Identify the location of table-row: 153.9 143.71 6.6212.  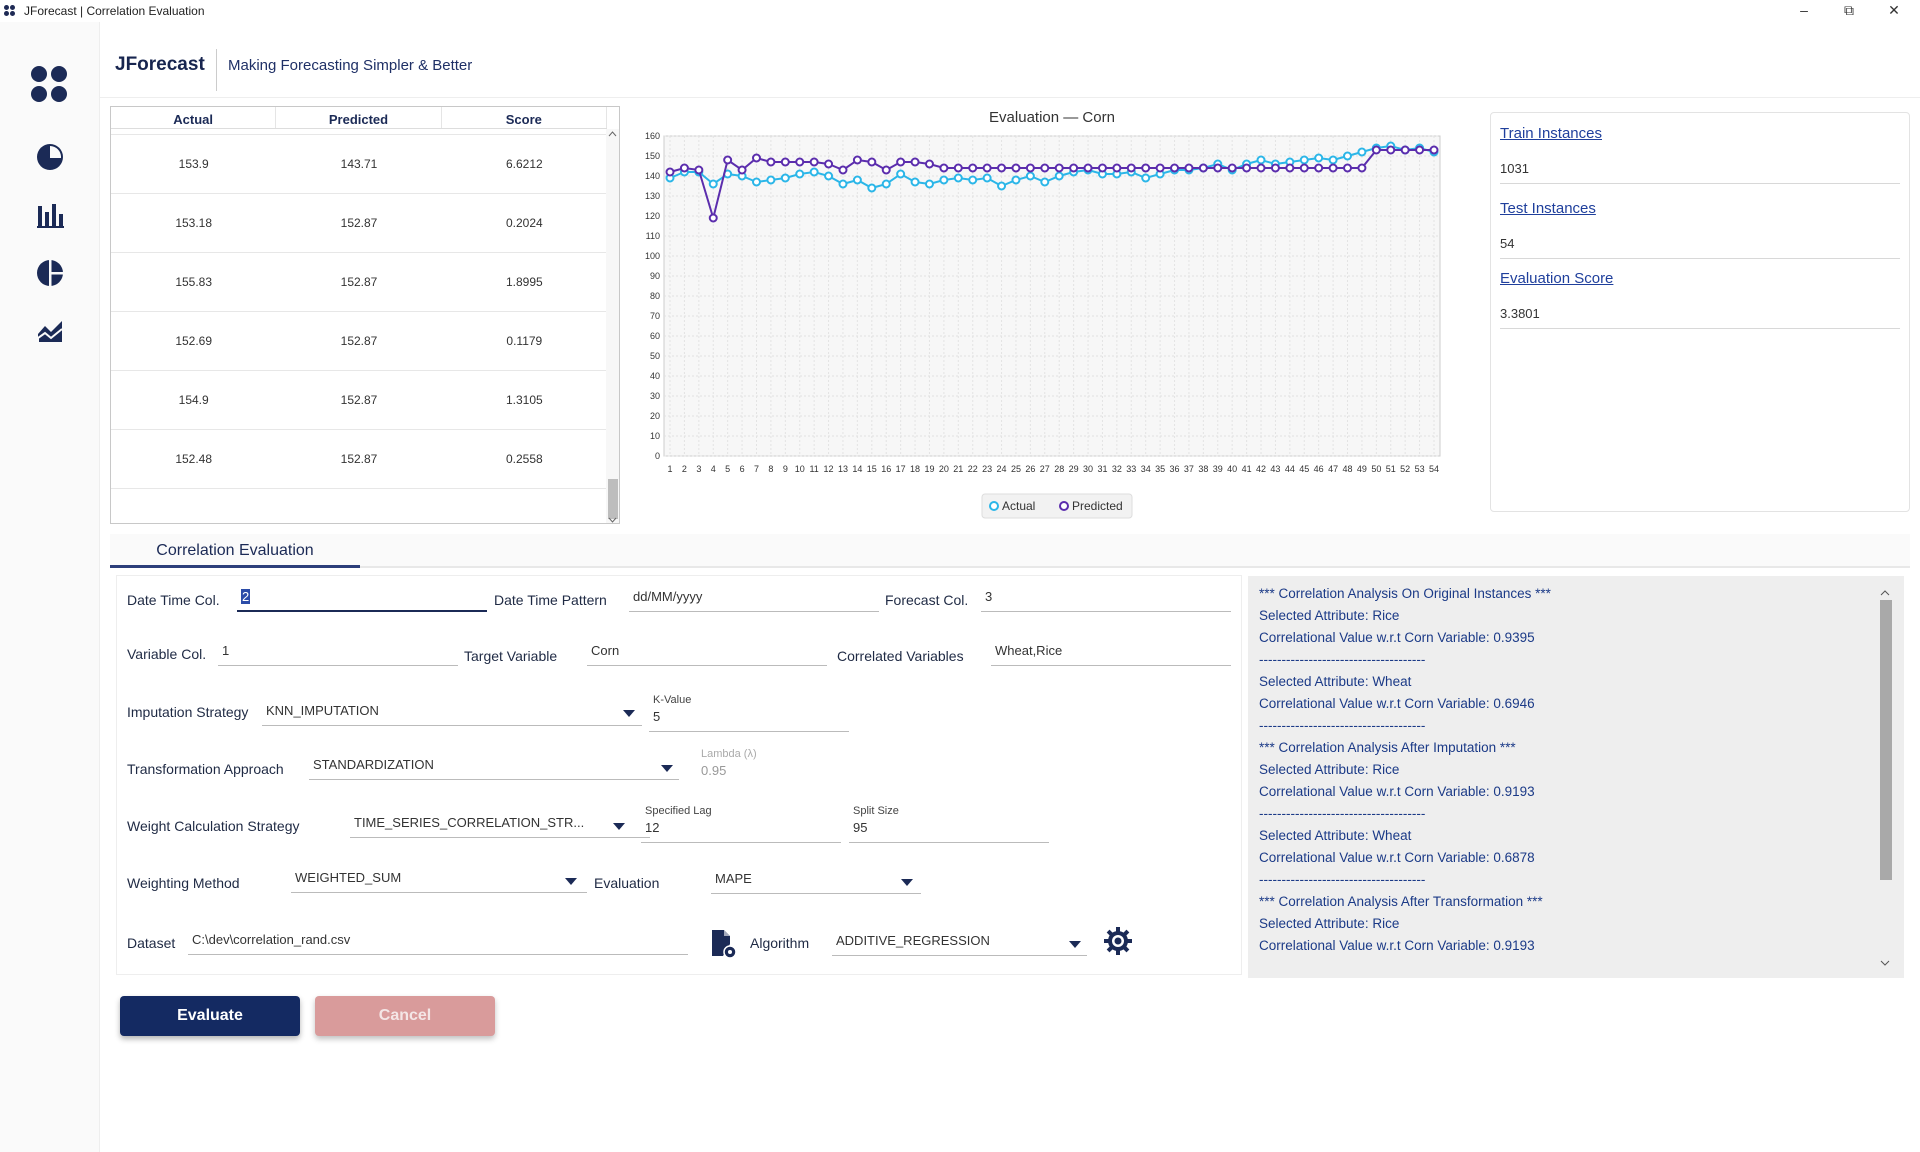
(359, 164).